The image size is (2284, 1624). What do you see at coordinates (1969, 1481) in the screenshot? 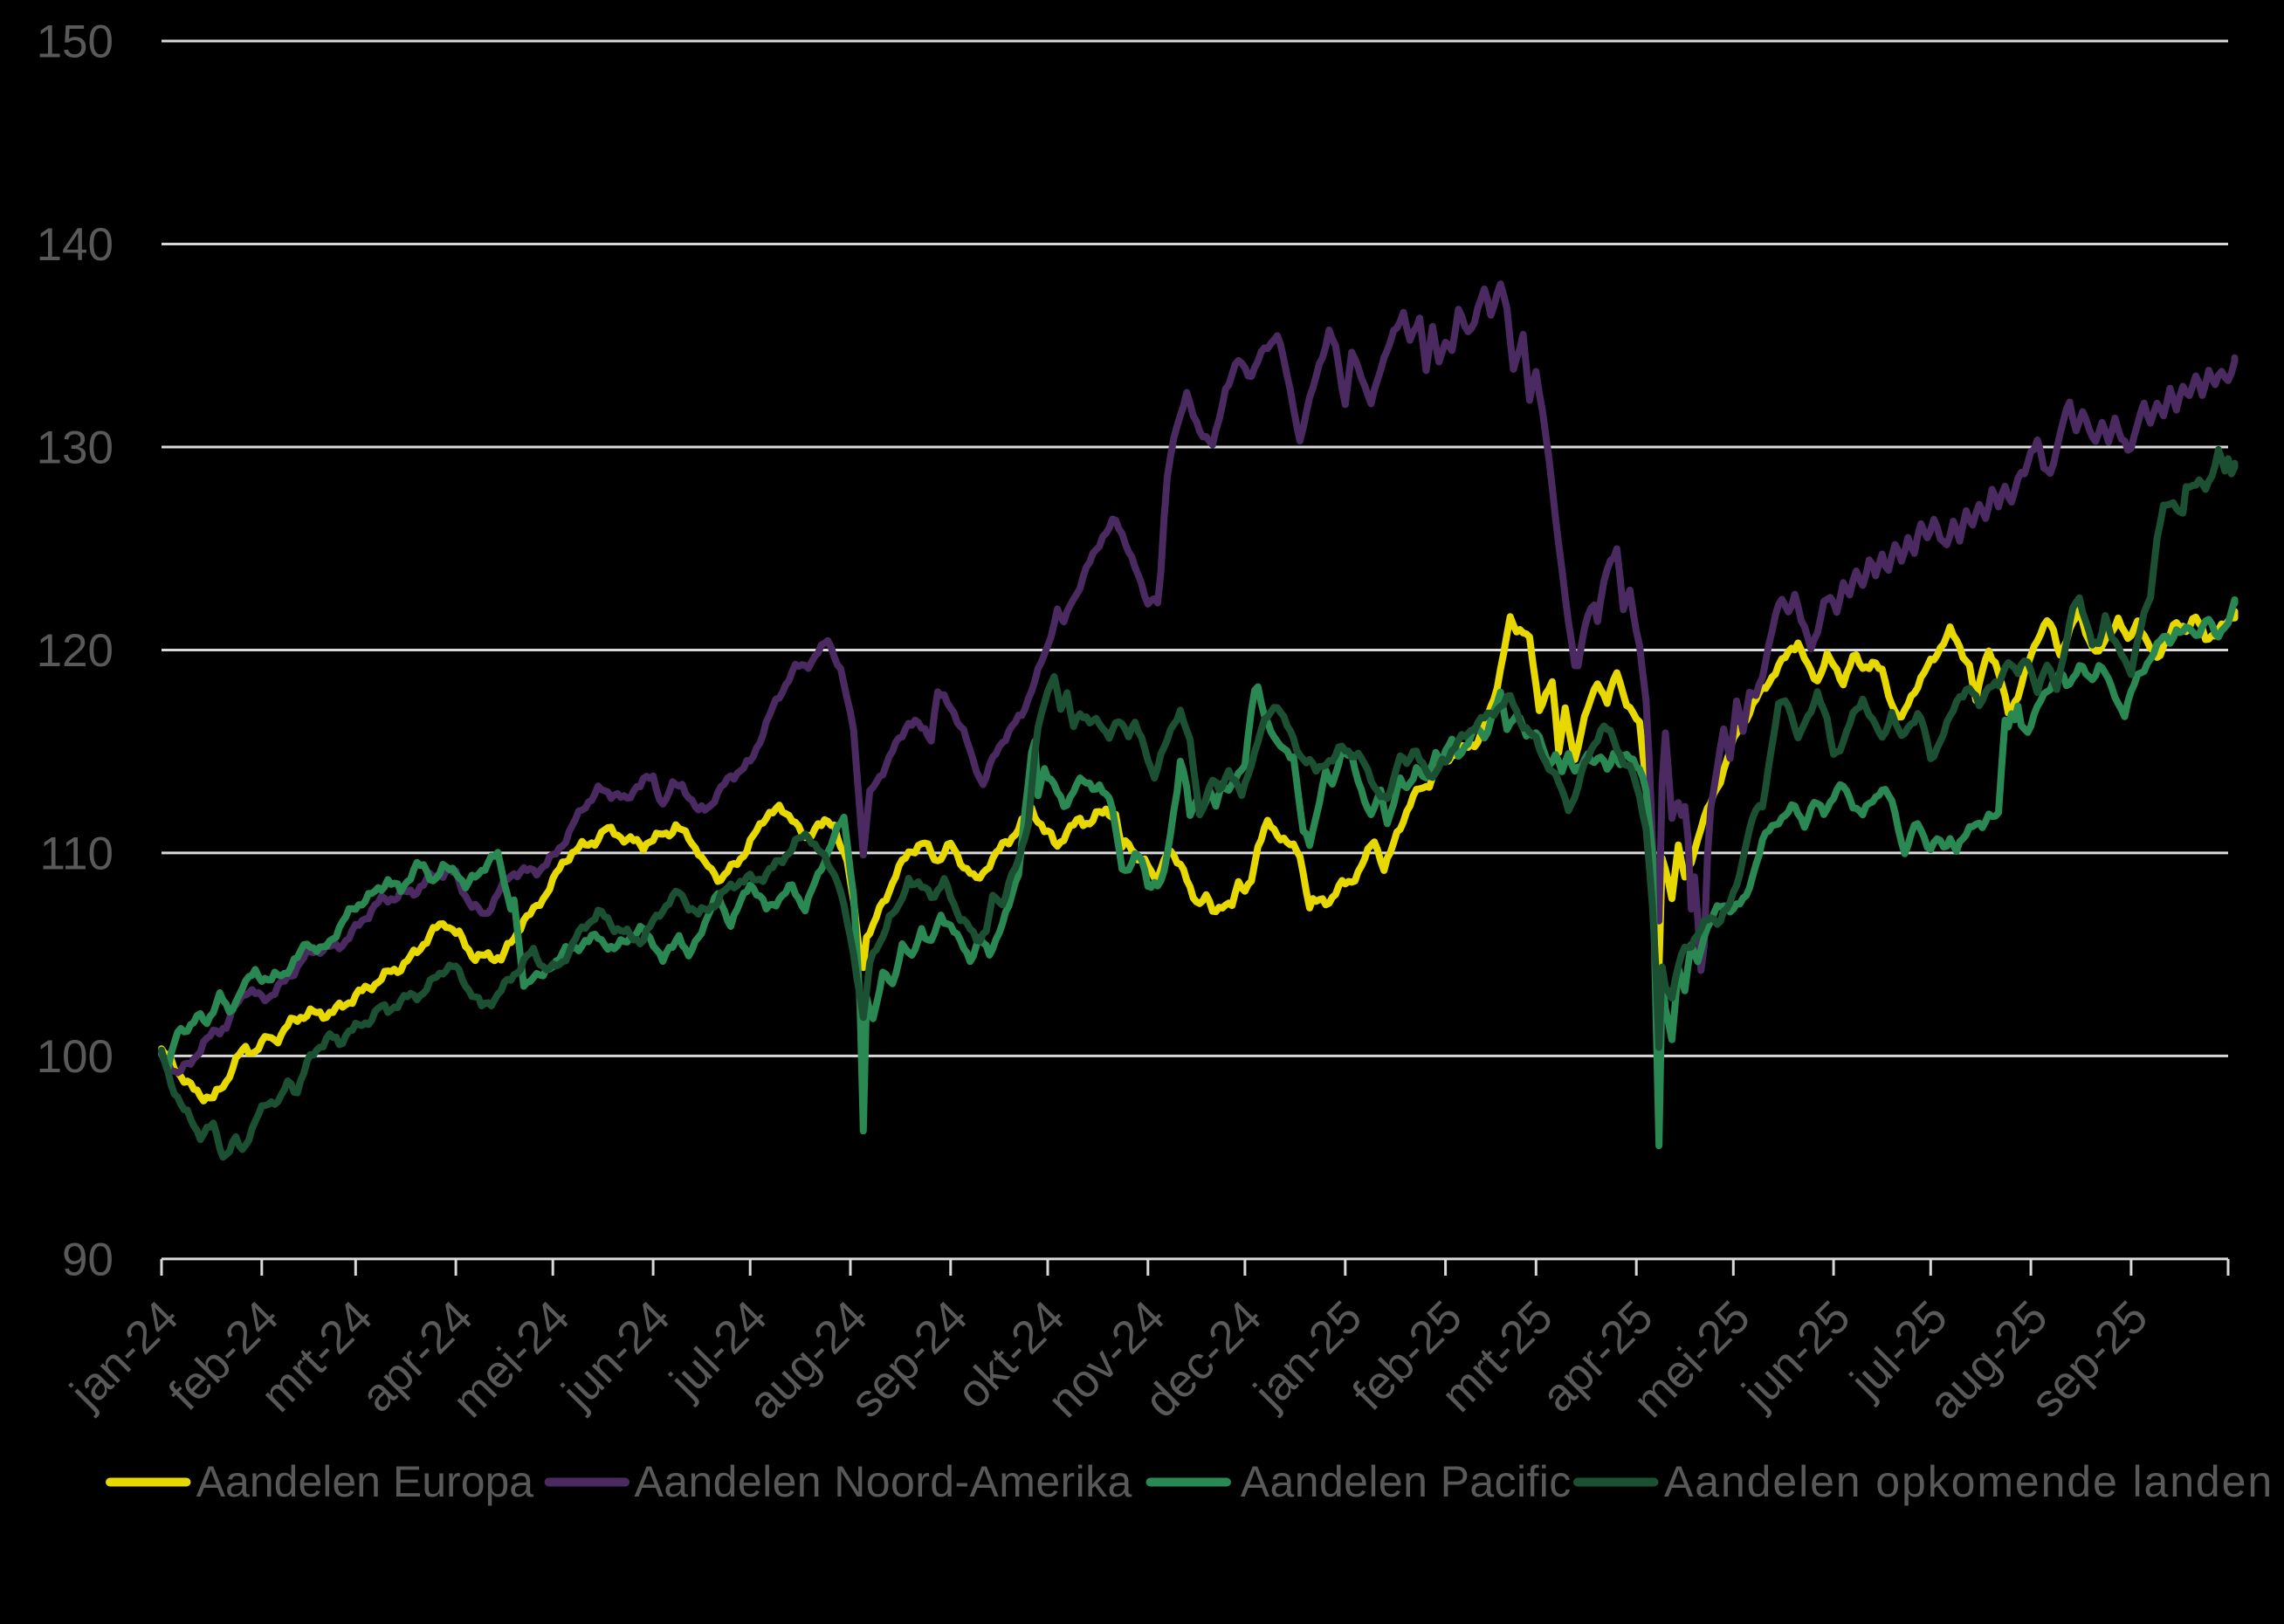
I see `svg-text: Aandelen opkomende landen` at bounding box center [1969, 1481].